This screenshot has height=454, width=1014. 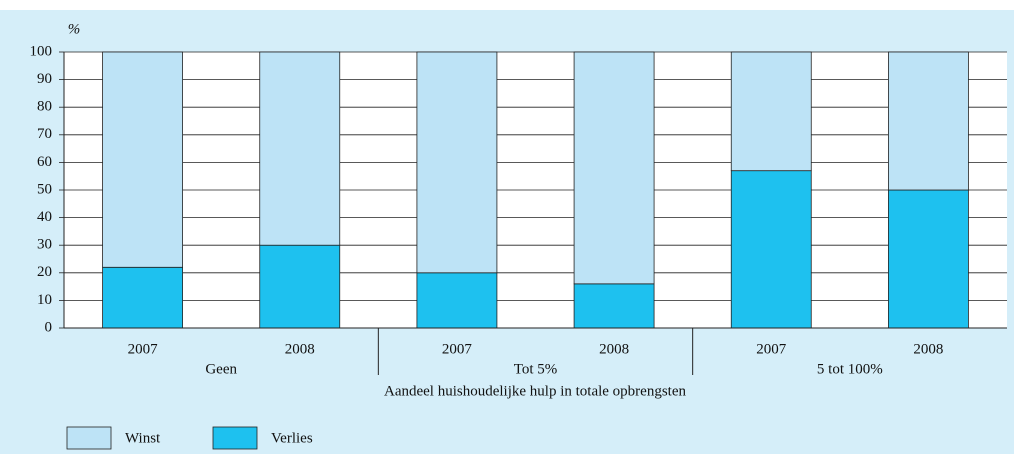 I want to click on y-tick-label: 60, so click(x=44, y=162).